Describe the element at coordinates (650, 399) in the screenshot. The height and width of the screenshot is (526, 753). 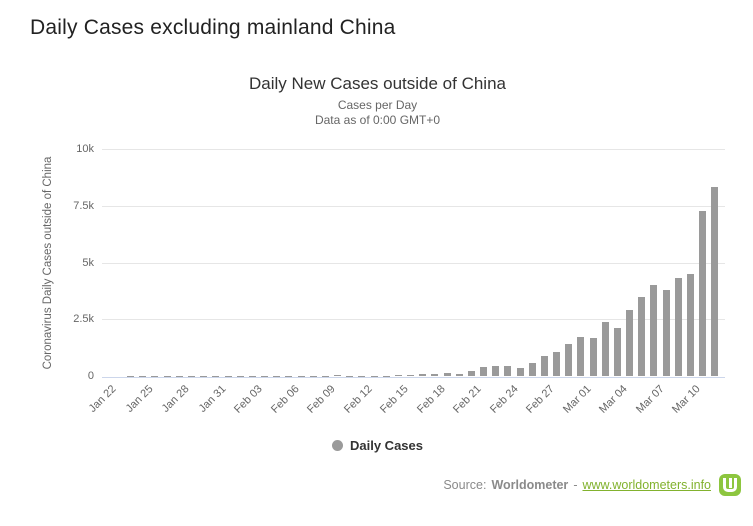
I see `x-tick-label: Mar 07` at that location.